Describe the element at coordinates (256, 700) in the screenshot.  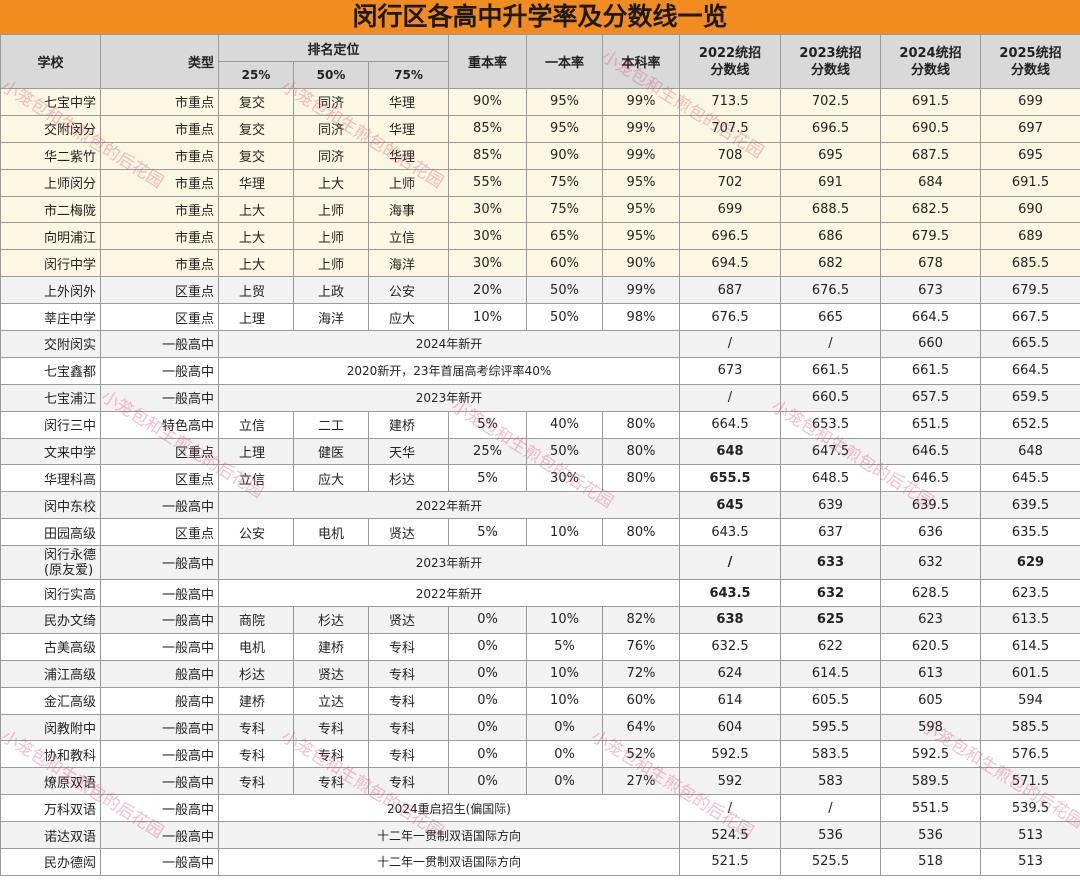
I see `rank-25-cell: 建桥` at that location.